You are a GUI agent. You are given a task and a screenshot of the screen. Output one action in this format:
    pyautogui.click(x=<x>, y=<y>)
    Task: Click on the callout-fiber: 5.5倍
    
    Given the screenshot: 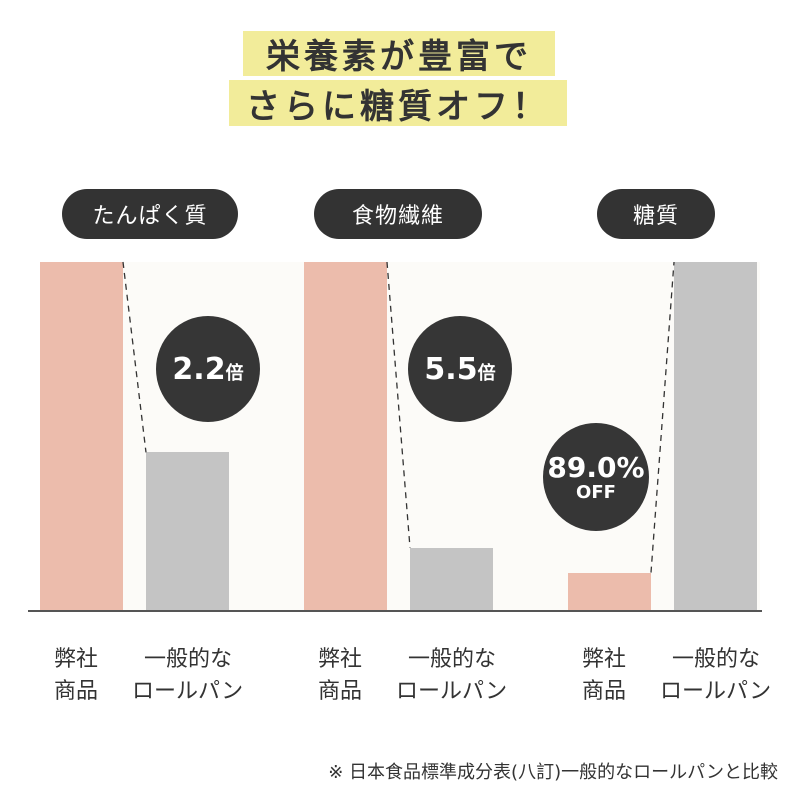 What is the action you would take?
    pyautogui.click(x=460, y=369)
    